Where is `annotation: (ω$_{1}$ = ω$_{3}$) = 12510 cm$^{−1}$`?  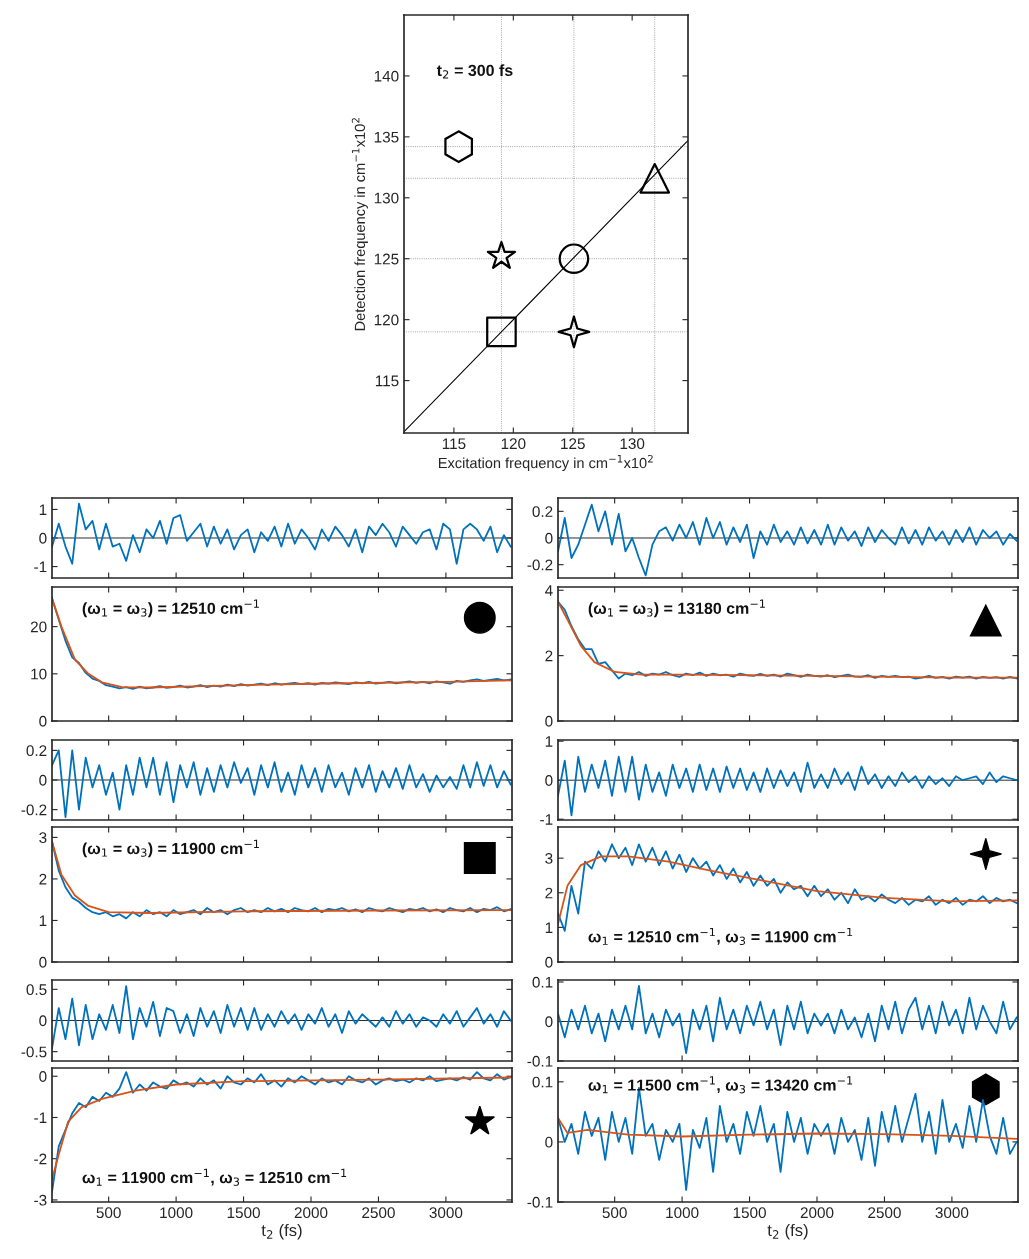
annotation: (ω$_{1}$ = ω$_{3}$) = 12510 cm$^{−1}$ is located at coordinates (170, 608).